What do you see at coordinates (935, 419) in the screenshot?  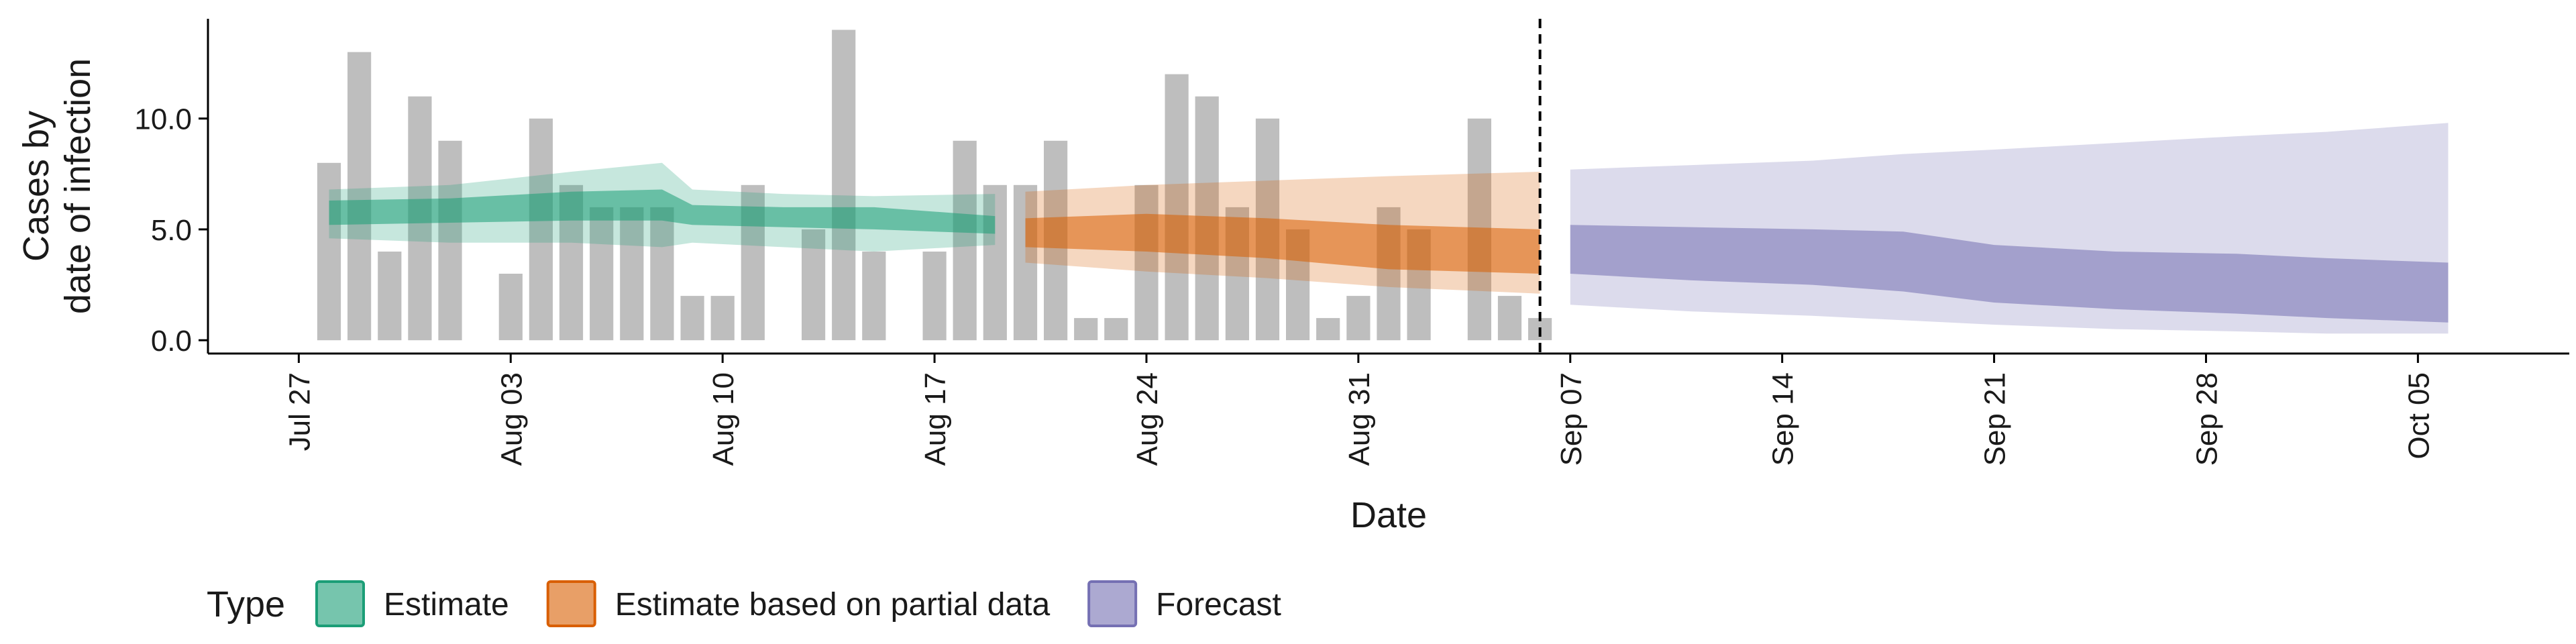 I see `x-tick-label: Aug 17` at bounding box center [935, 419].